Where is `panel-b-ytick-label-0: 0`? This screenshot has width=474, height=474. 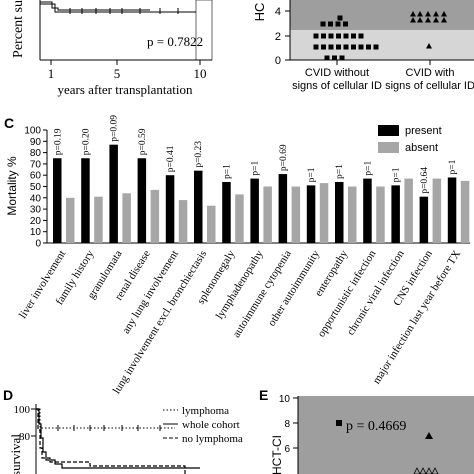
panel-b-ytick-label-0: 0 is located at coordinates (278, 61).